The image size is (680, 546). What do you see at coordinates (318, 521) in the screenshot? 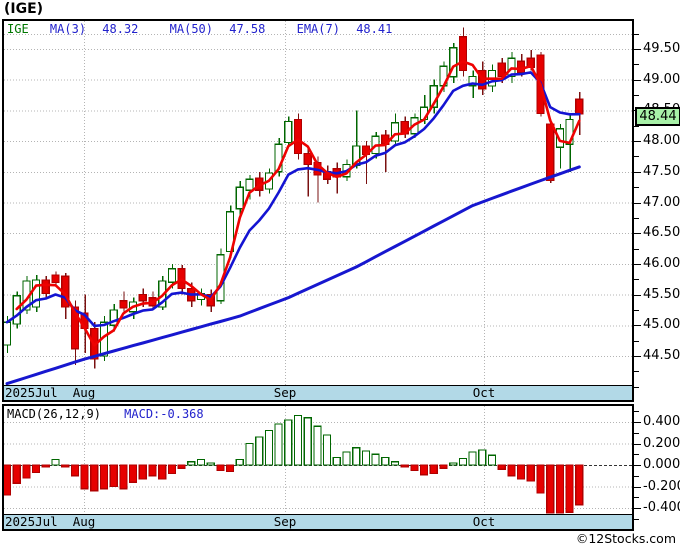
I see `macd-date-axis-band: 2025Jul Aug Sep Oct` at bounding box center [318, 521].